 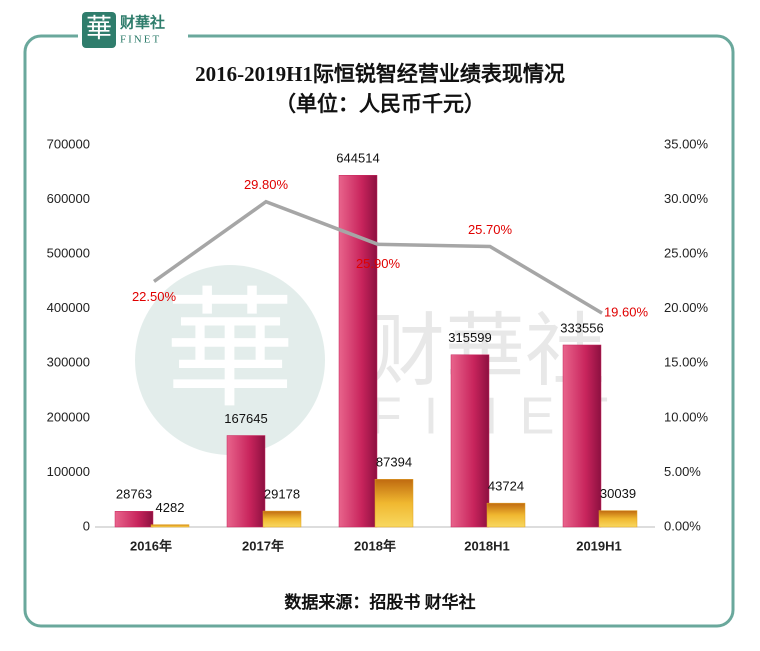 What do you see at coordinates (68, 307) in the screenshot?
I see `y-tick-label: 400000` at bounding box center [68, 307].